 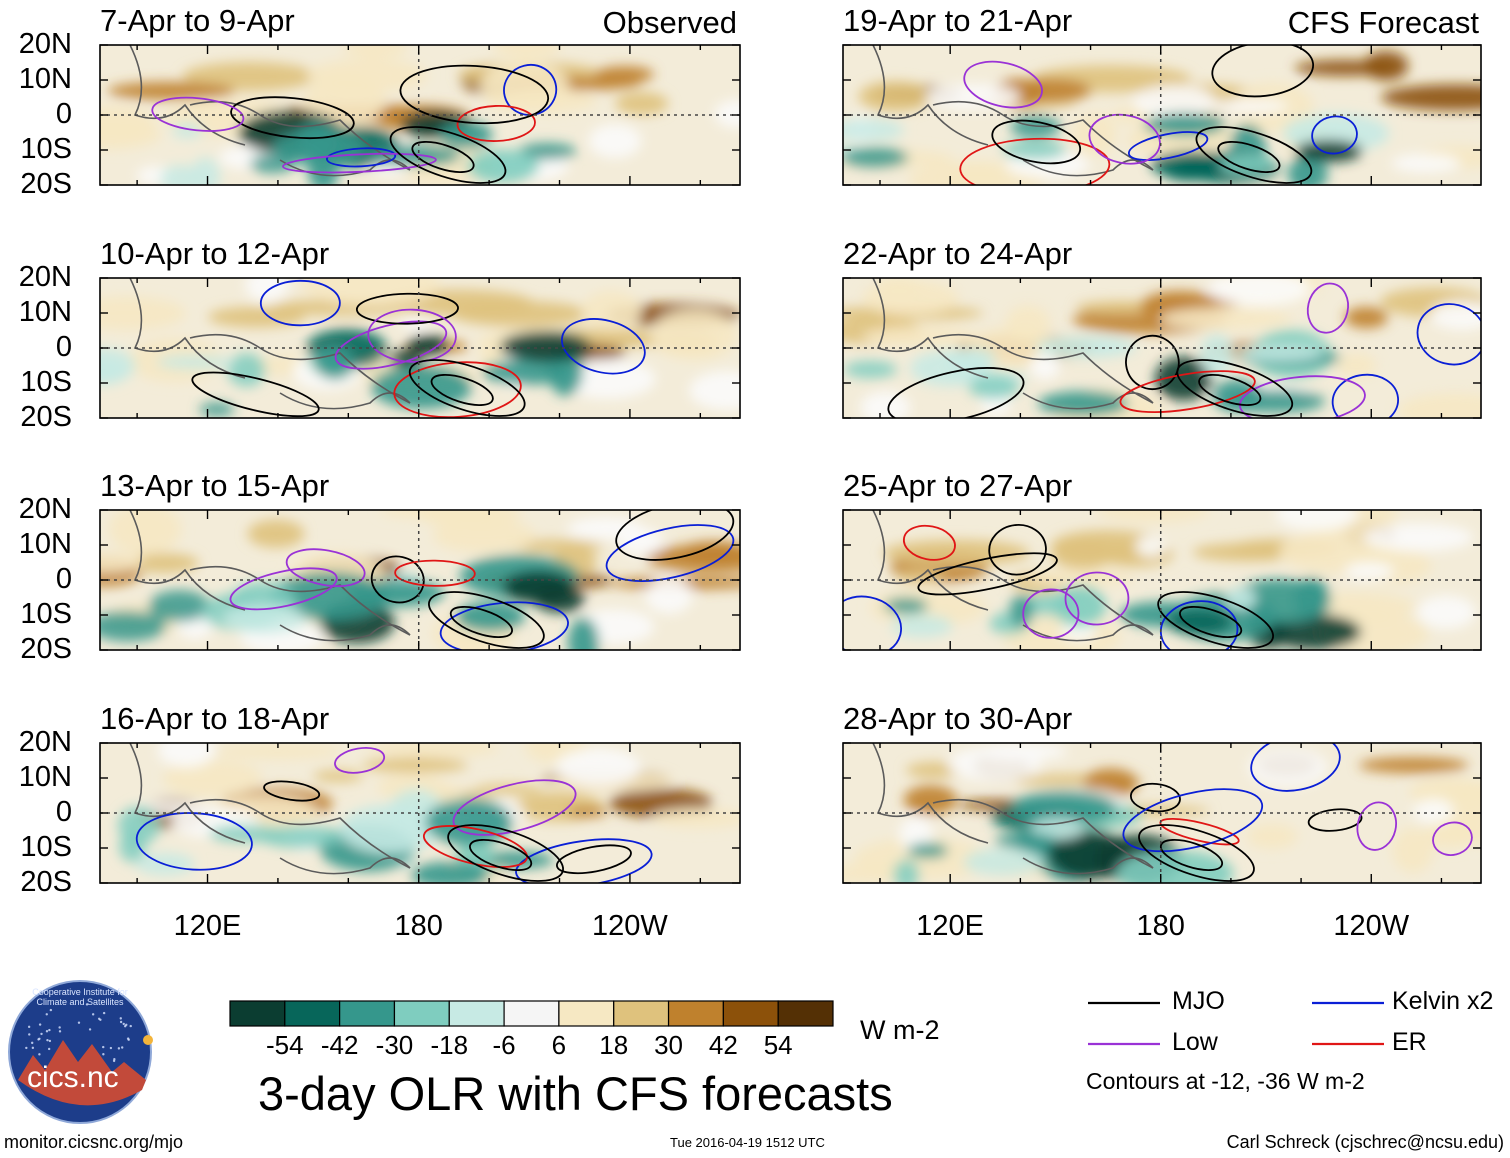 What do you see at coordinates (900, 1030) in the screenshot?
I see `colorbar-unit: W m-2` at bounding box center [900, 1030].